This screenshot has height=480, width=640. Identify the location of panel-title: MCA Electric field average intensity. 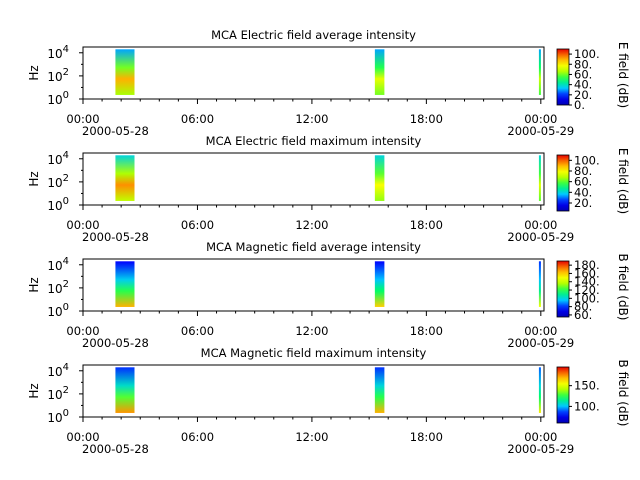
(313, 35).